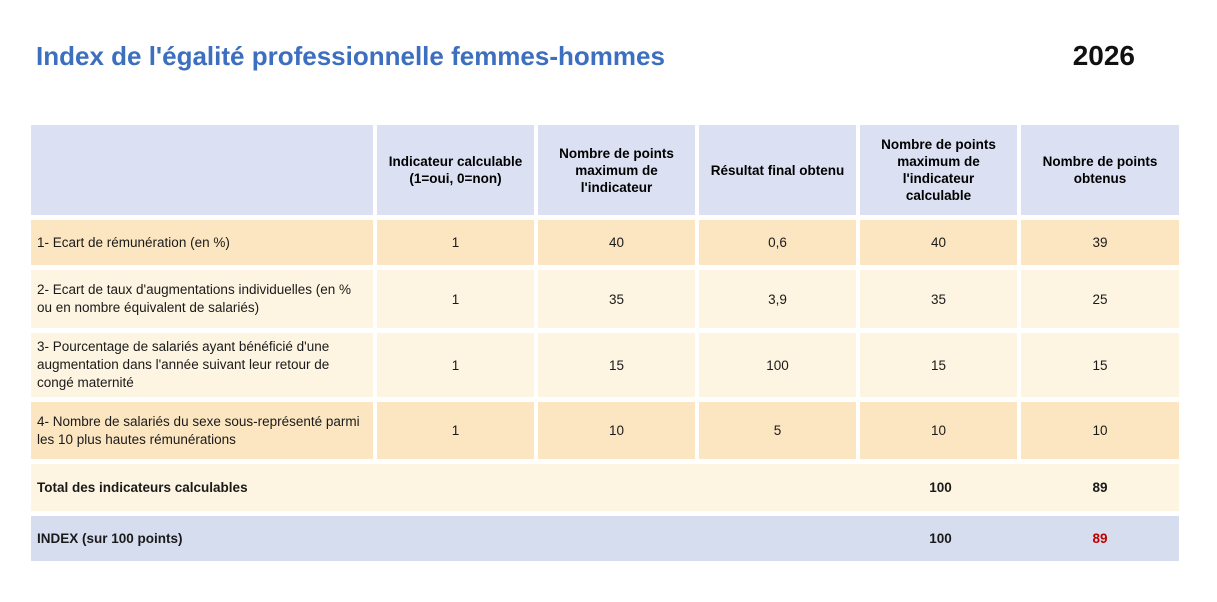  I want to click on index-row-label: INDEX (sur 100 points), so click(110, 538).